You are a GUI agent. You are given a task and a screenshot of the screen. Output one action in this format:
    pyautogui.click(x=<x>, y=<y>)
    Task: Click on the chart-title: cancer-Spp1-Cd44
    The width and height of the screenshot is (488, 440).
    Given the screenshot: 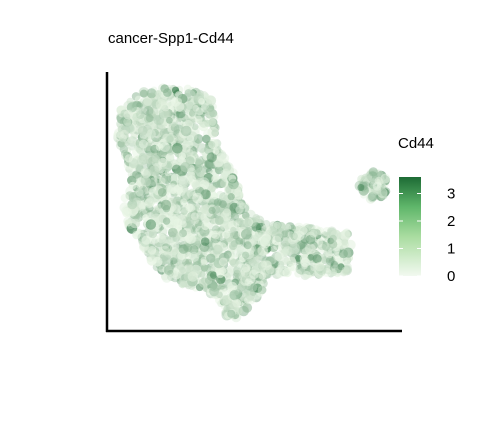 What is the action you would take?
    pyautogui.click(x=171, y=38)
    